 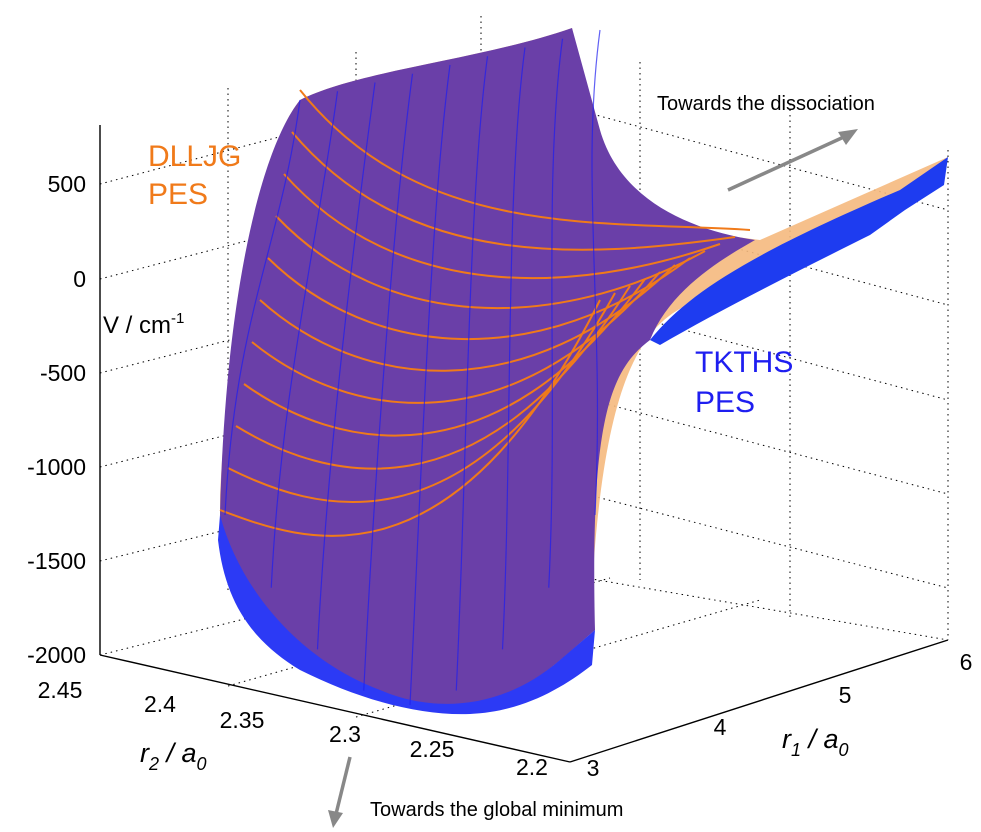 What do you see at coordinates (56, 655) in the screenshot?
I see `z-tick-neg2000: -2000` at bounding box center [56, 655].